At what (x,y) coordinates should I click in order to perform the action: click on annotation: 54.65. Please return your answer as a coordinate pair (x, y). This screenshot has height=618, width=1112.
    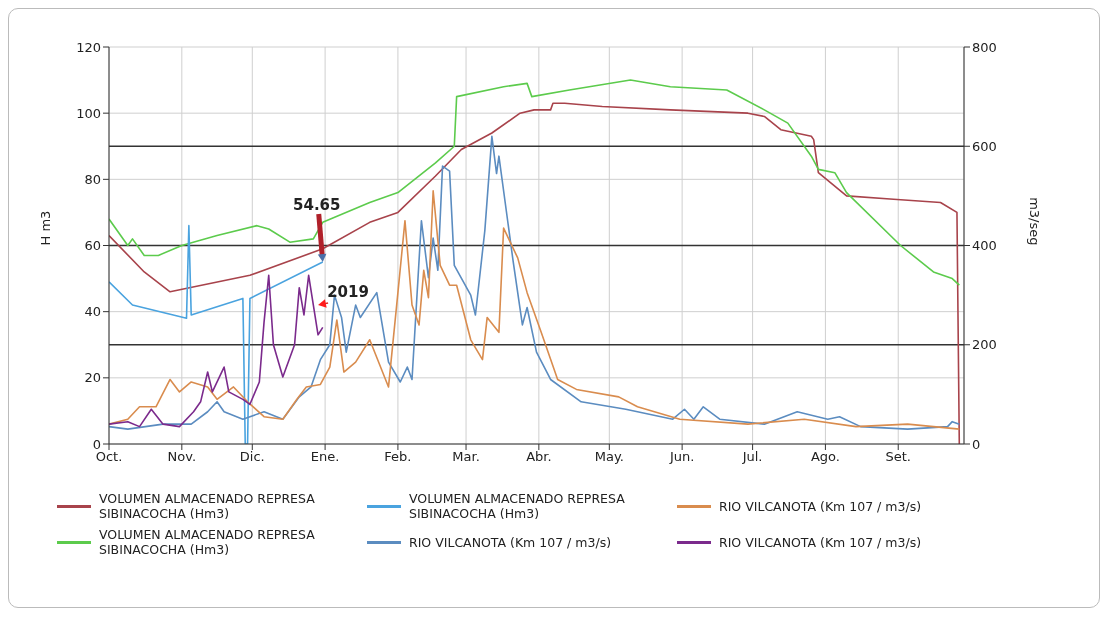
    Looking at the image, I should click on (317, 205).